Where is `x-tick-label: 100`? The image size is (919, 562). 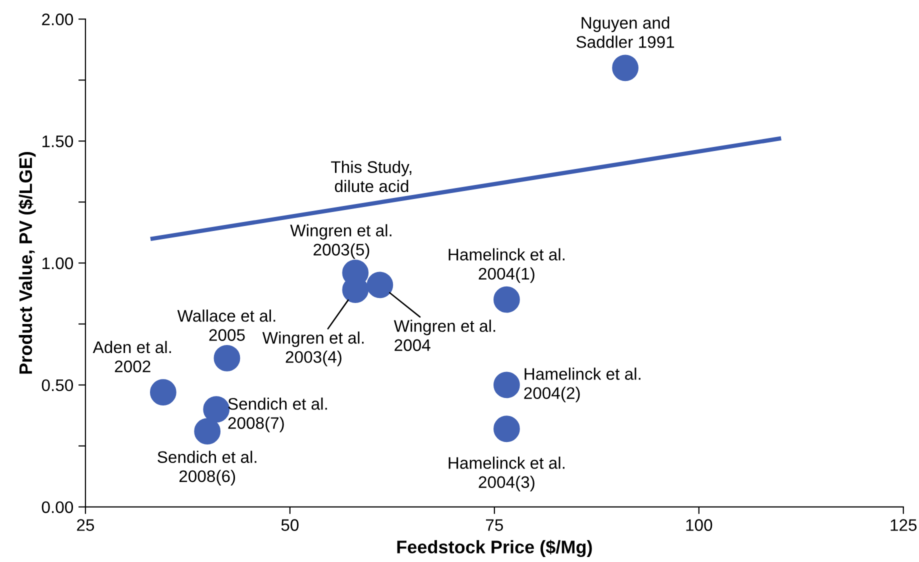
x-tick-label: 100 is located at coordinates (699, 525).